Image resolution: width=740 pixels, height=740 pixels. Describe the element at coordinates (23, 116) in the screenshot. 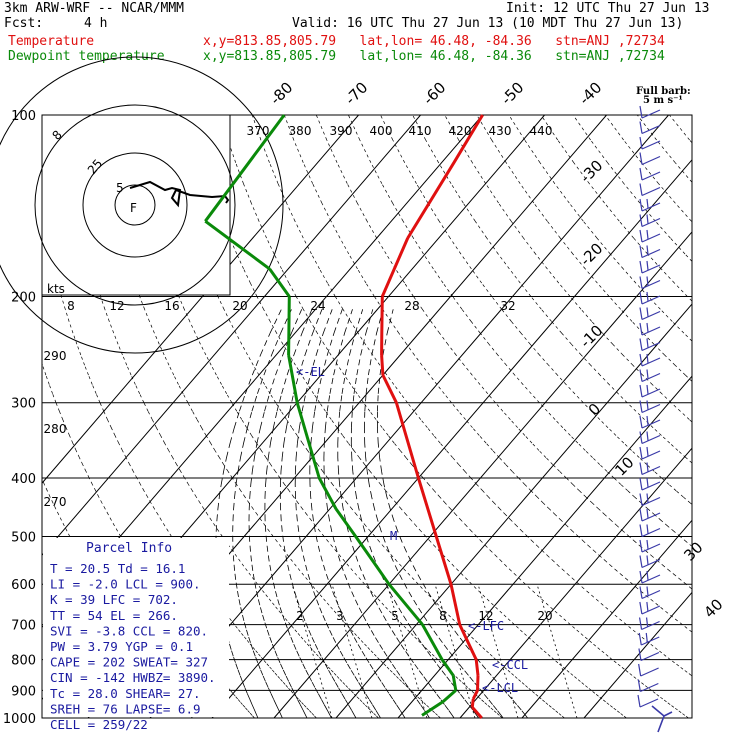

I see `pressure-tick-label: 100` at that location.